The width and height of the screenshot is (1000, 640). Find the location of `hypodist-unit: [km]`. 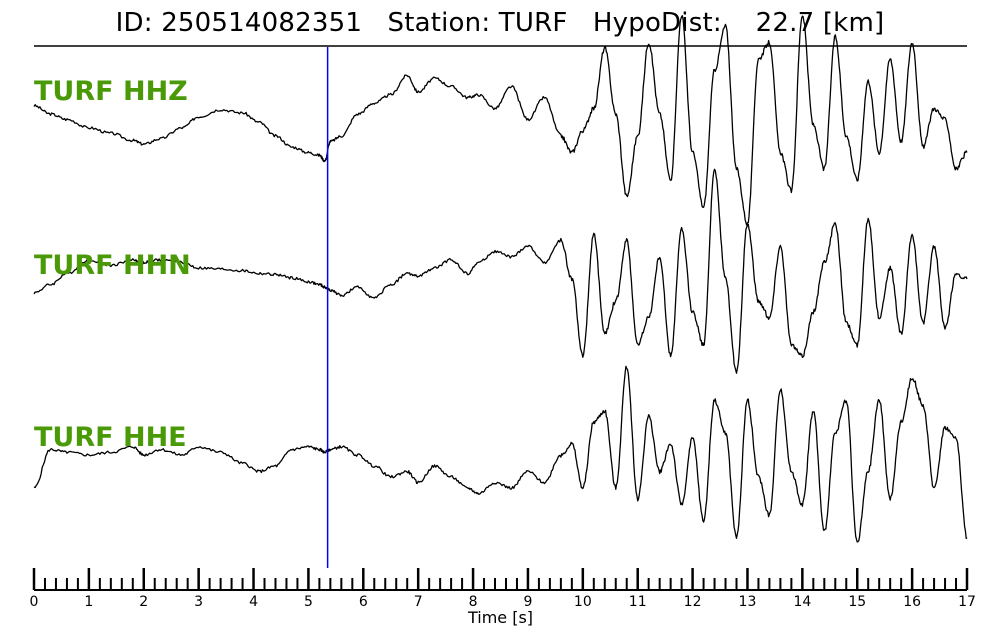

hypodist-unit: [km] is located at coordinates (853, 23).